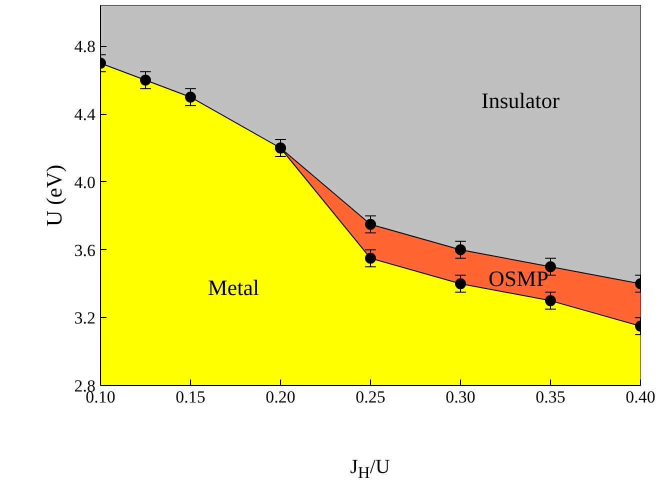 The image size is (659, 493). What do you see at coordinates (641, 397) in the screenshot?
I see `x-tick-label: 0.40` at bounding box center [641, 397].